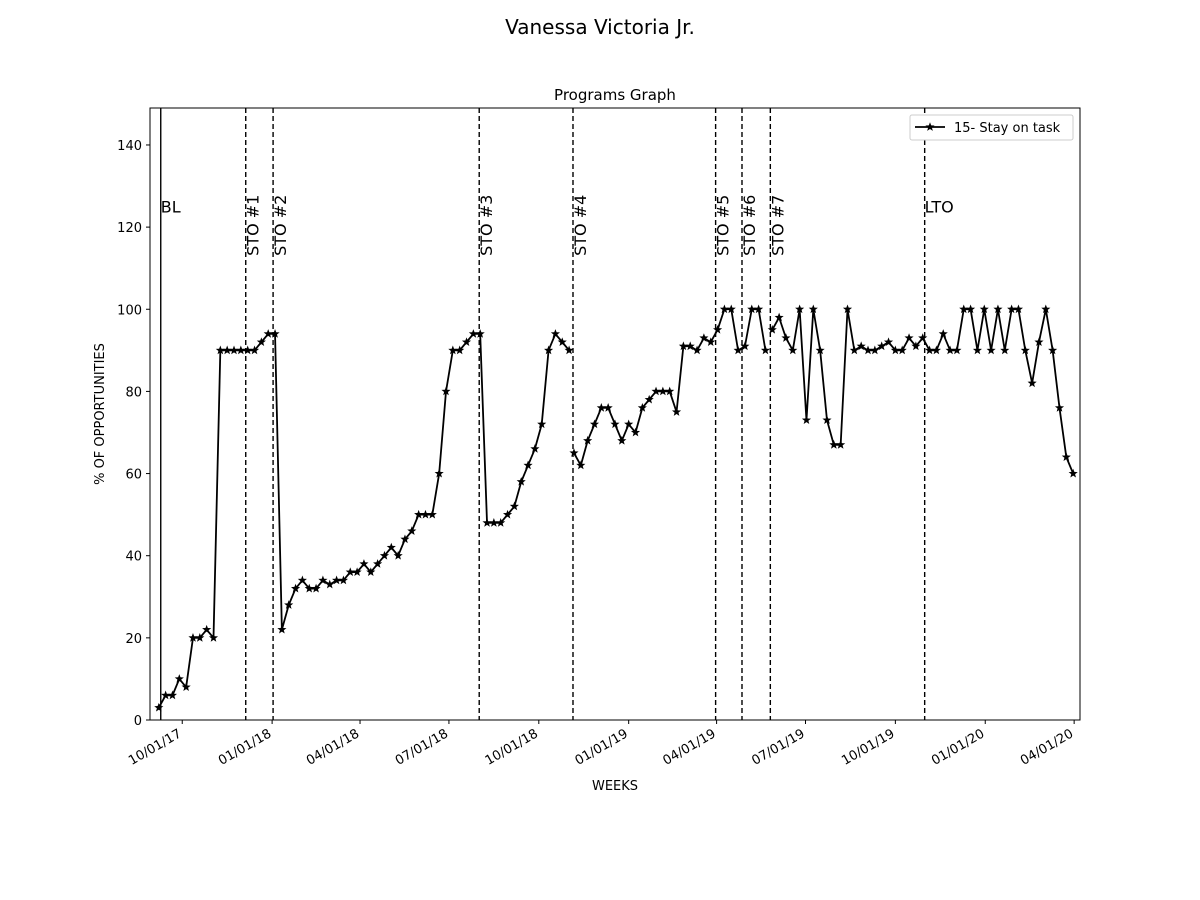  What do you see at coordinates (723, 225) in the screenshot?
I see `phase-label: STO #5` at bounding box center [723, 225].